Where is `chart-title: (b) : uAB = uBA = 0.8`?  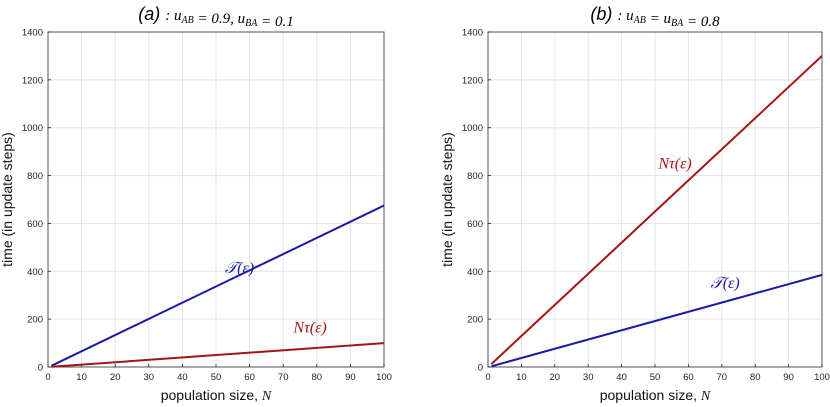 chart-title: (b) : uAB = uBA = 0.8 is located at coordinates (655, 17).